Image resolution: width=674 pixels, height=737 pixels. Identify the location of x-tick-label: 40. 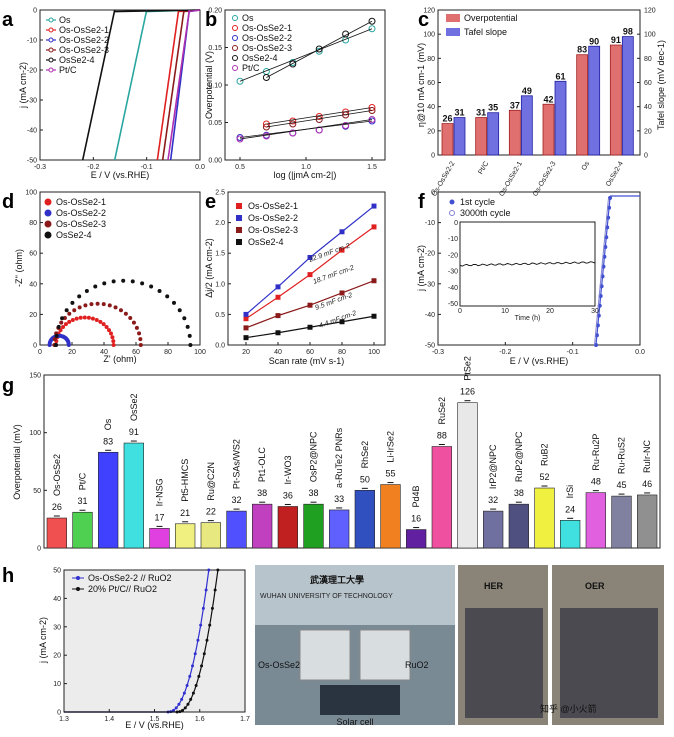
(278, 352).